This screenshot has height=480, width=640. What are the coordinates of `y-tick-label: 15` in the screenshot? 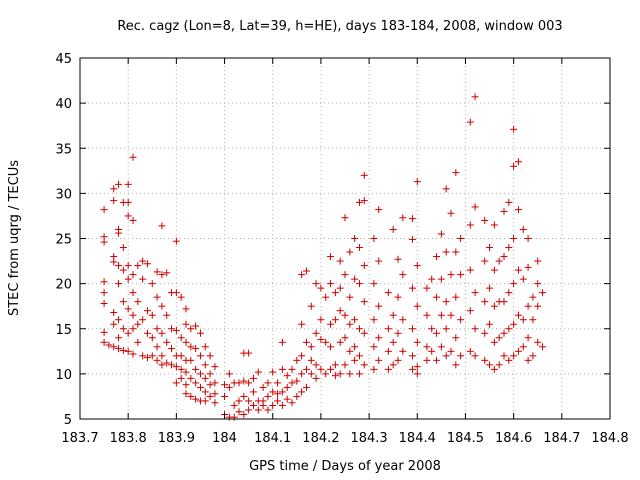 It's located at (63, 330).